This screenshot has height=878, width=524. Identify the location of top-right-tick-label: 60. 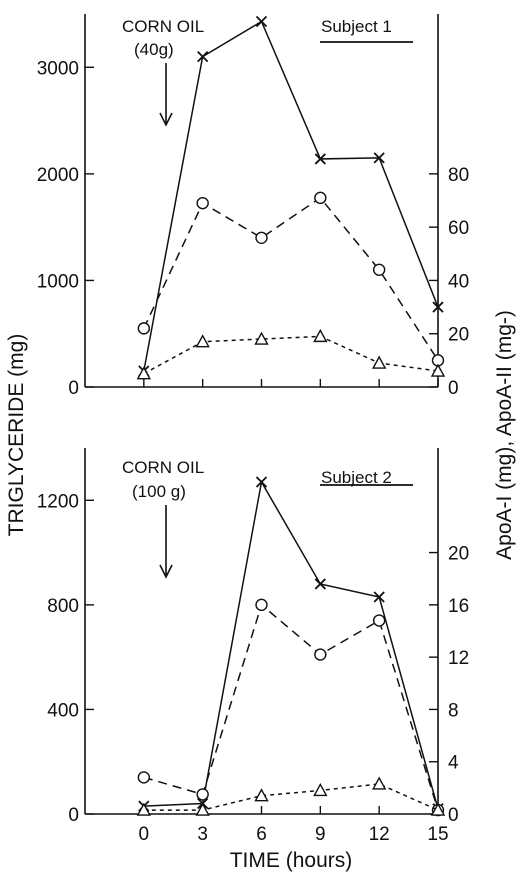
(458, 228).